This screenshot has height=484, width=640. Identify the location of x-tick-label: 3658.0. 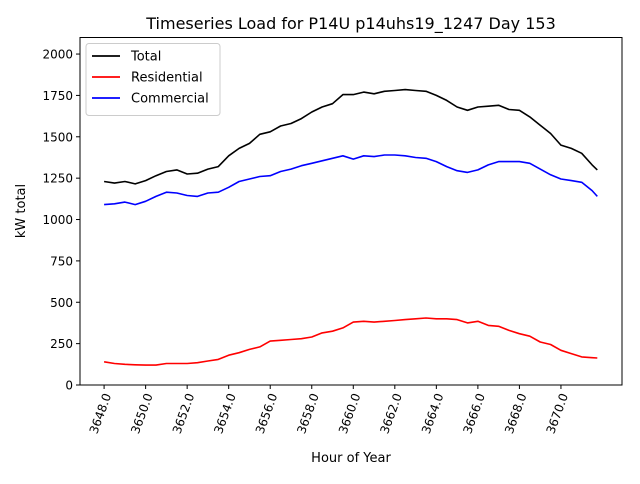
(308, 413).